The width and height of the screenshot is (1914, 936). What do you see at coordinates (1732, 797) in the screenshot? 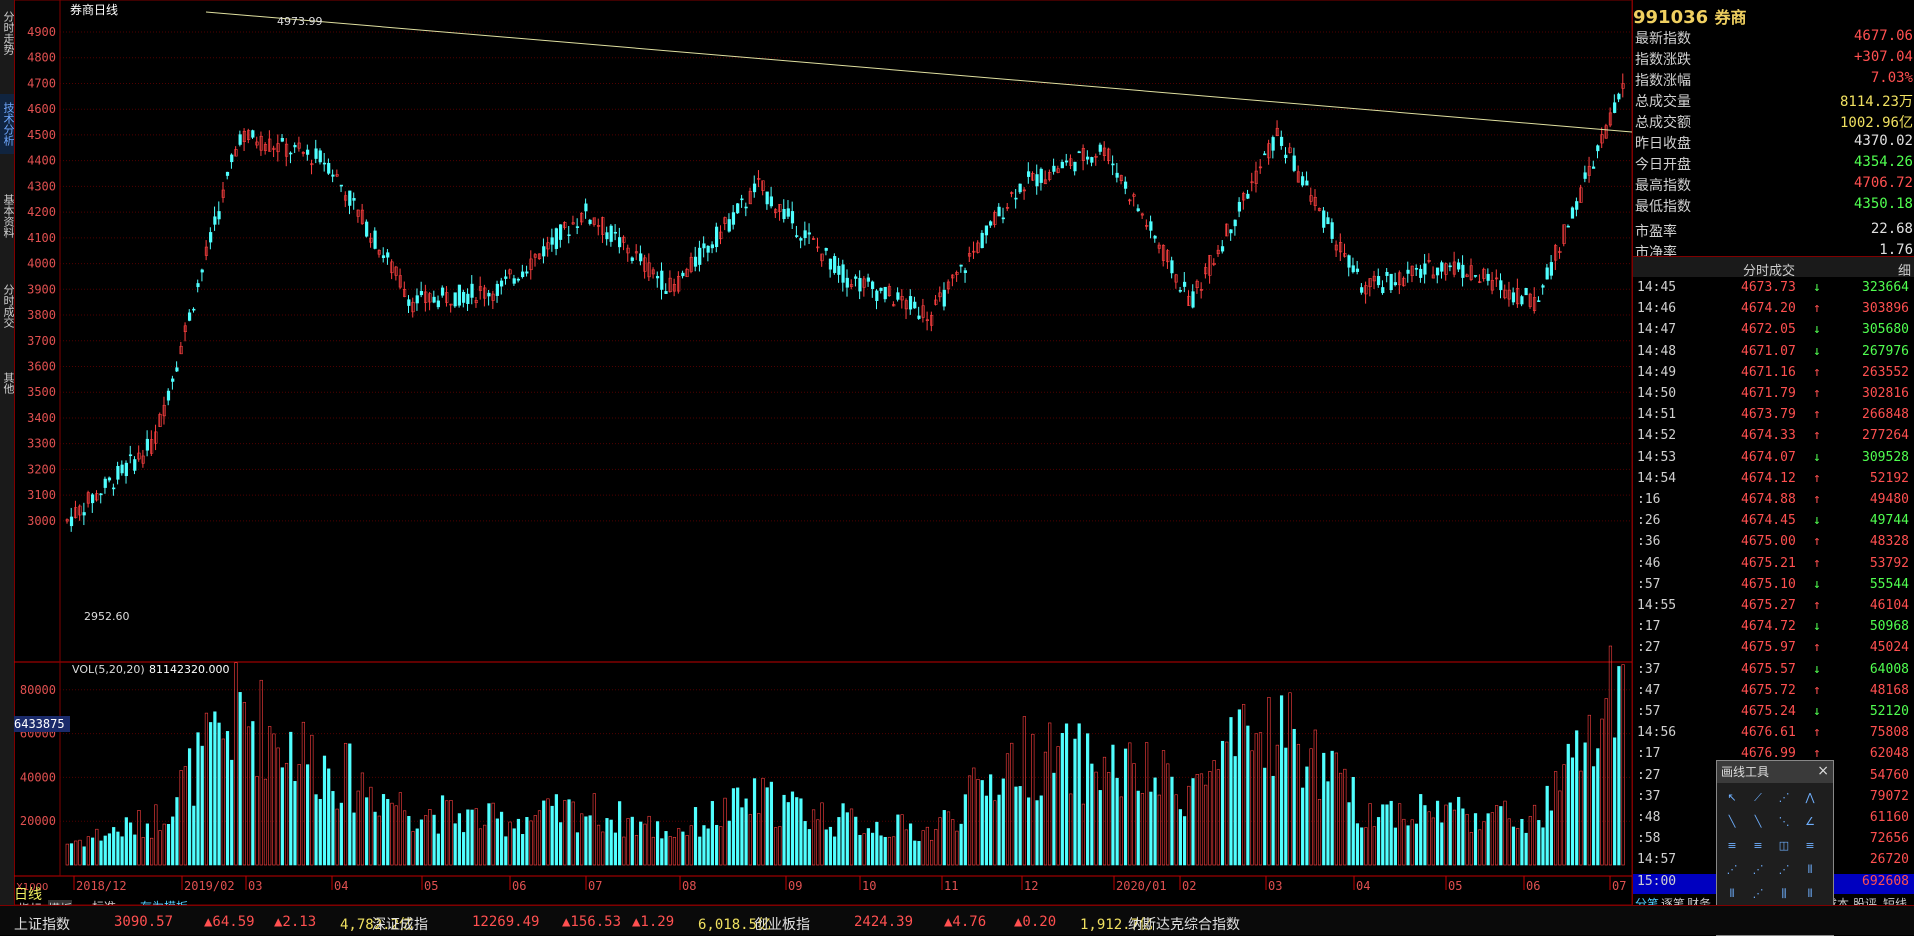
I see `drawing-tool-icon: ↖` at bounding box center [1732, 797].